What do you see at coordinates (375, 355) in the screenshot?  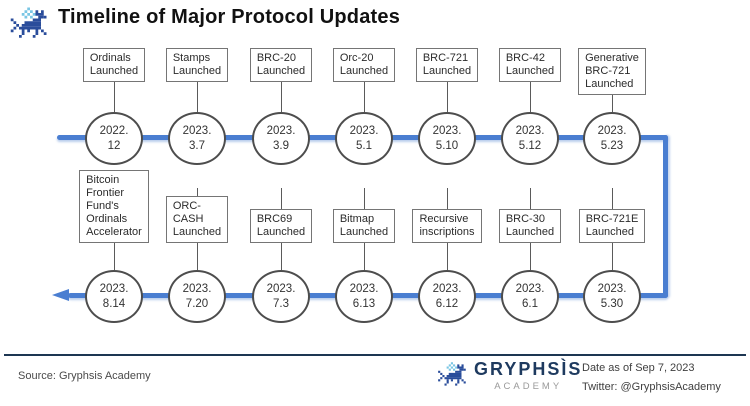 I see `footer-divider` at bounding box center [375, 355].